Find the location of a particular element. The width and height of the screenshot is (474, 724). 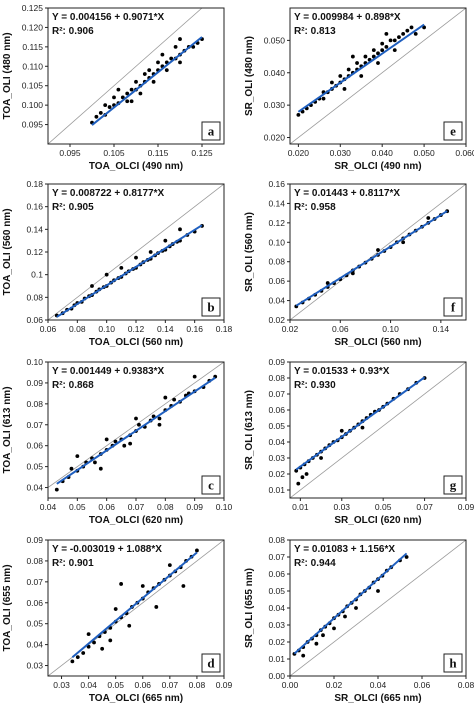

x-tick-label: 0.10 is located at coordinates (224, 507).